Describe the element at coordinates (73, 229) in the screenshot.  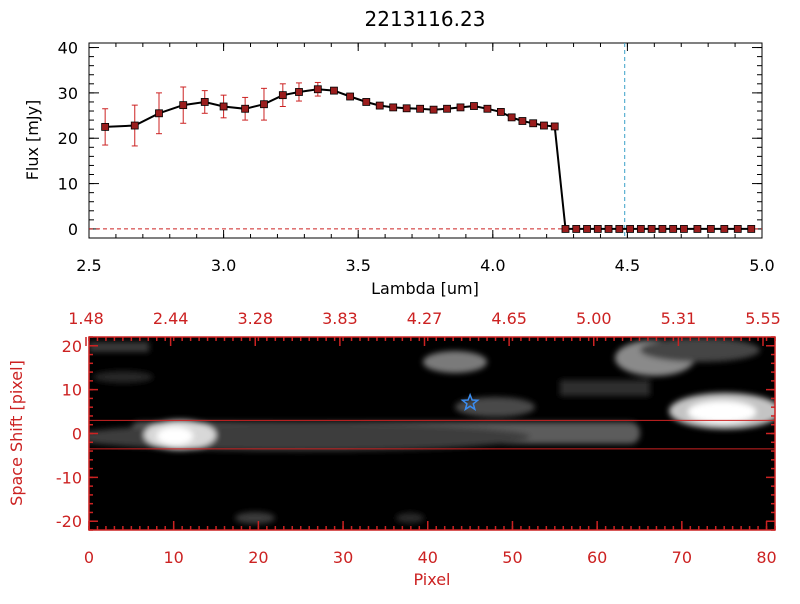
I see `spectrum-y-tick-label: 0` at that location.